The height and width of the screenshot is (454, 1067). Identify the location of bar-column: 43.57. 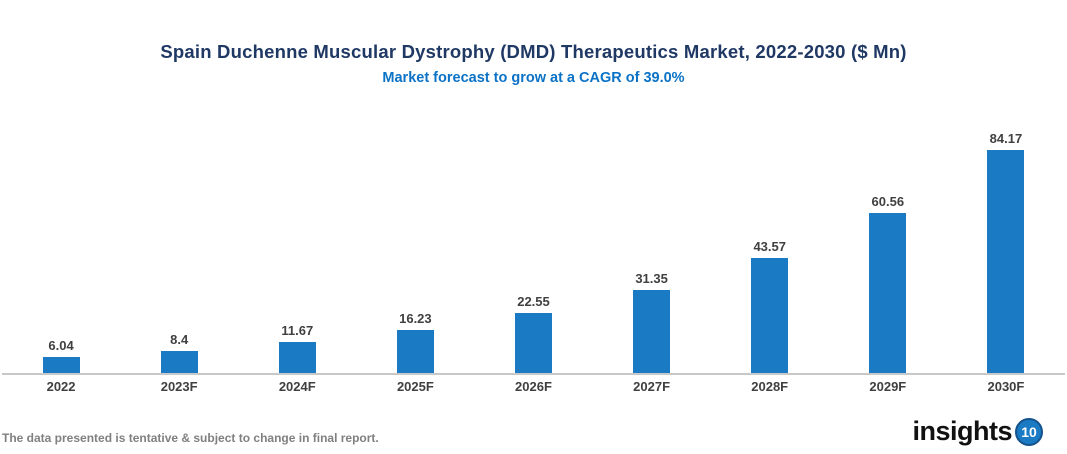
(770, 239).